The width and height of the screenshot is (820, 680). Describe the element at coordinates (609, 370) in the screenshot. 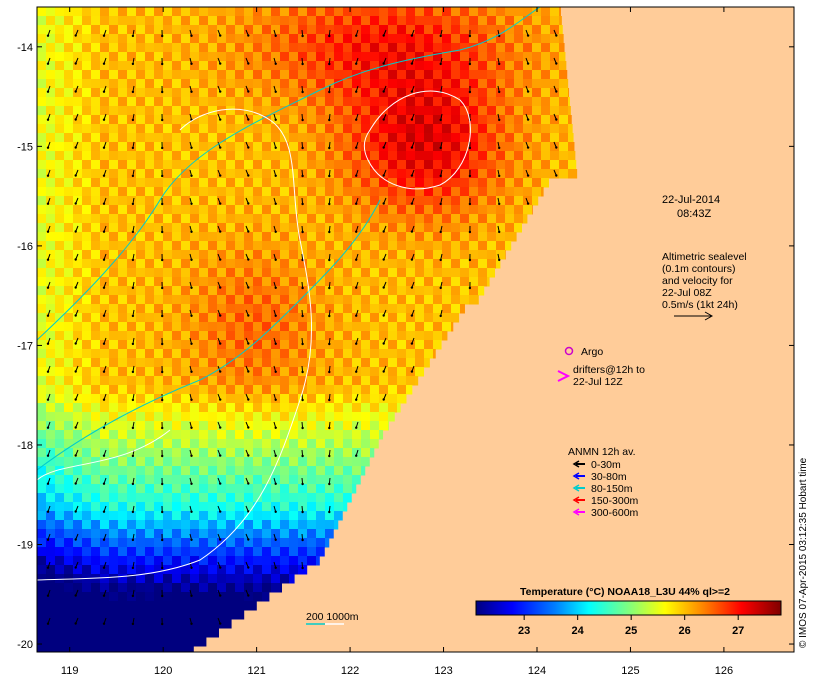

I see `drifter-label-line: drifters@12h to` at that location.